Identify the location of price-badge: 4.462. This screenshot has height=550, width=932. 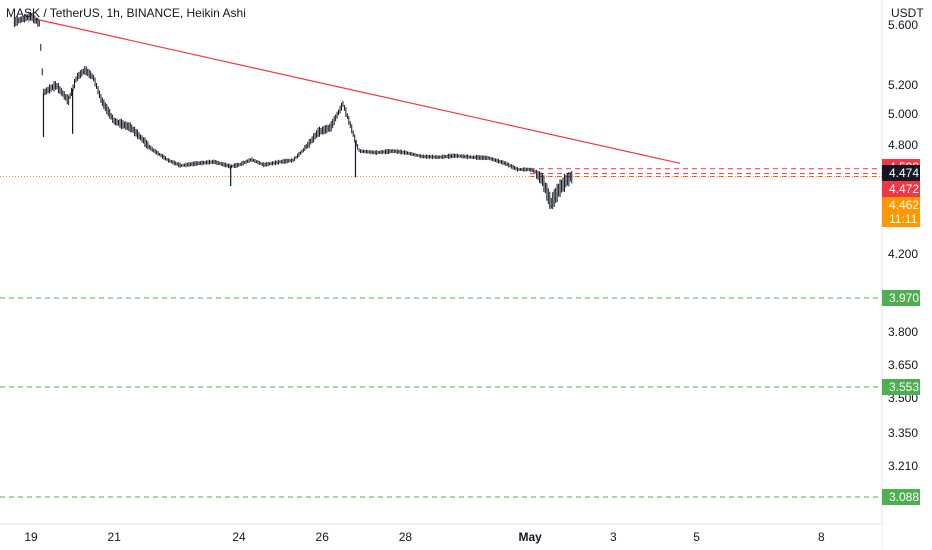
(901, 205).